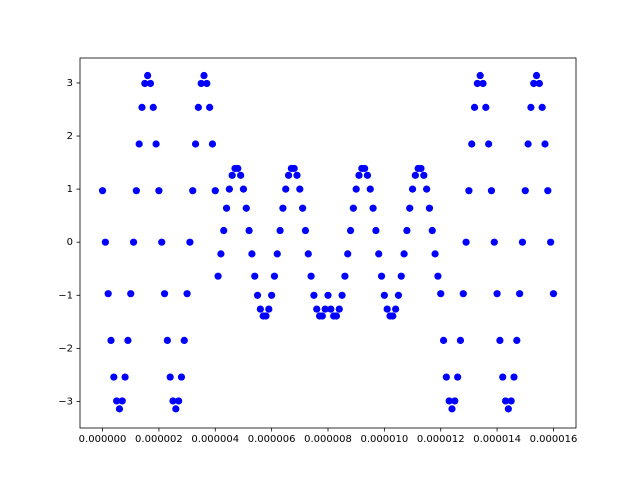 The width and height of the screenshot is (640, 480). What do you see at coordinates (65, 295) in the screenshot?
I see `y-tick-label: −1` at bounding box center [65, 295].